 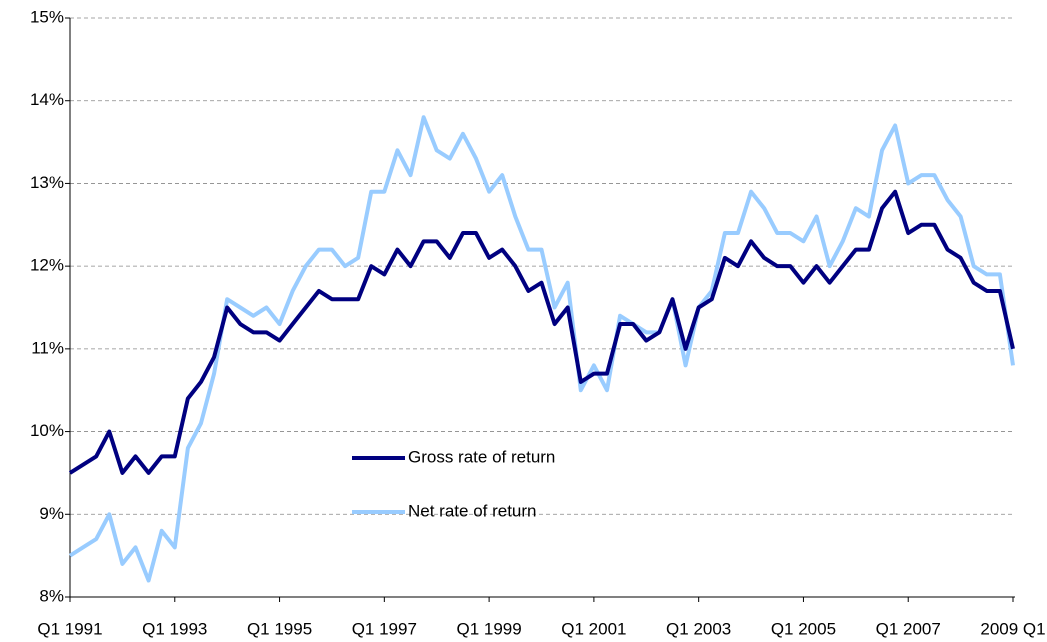 I want to click on x-tick-label: Q1 1995, so click(x=279, y=628).